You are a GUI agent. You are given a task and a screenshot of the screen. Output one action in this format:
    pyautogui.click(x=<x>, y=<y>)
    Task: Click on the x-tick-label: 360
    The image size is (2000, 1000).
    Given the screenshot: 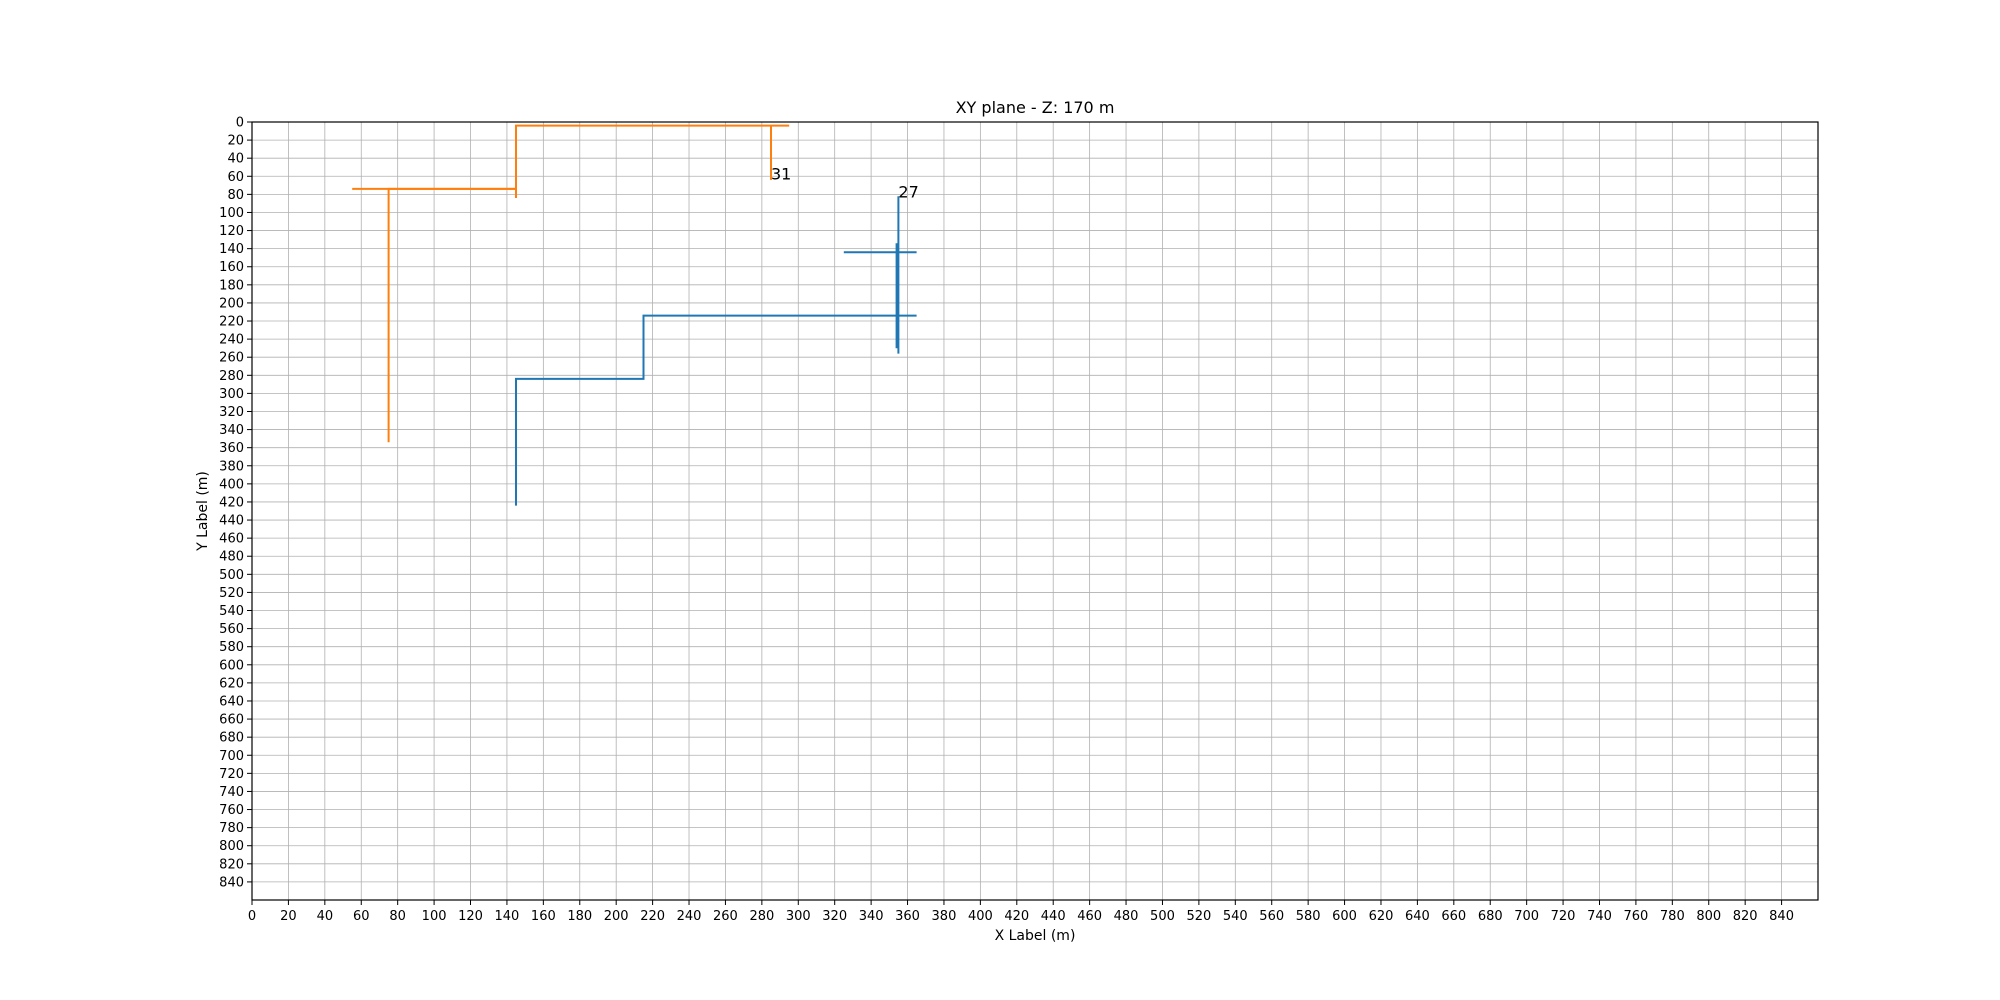 What is the action you would take?
    pyautogui.click(x=907, y=916)
    